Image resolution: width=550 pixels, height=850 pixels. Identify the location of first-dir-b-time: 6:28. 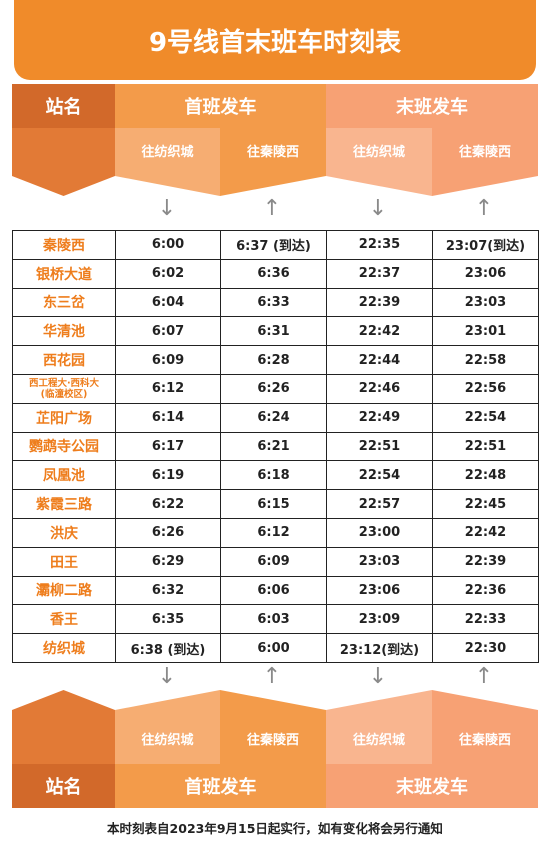
(273, 360).